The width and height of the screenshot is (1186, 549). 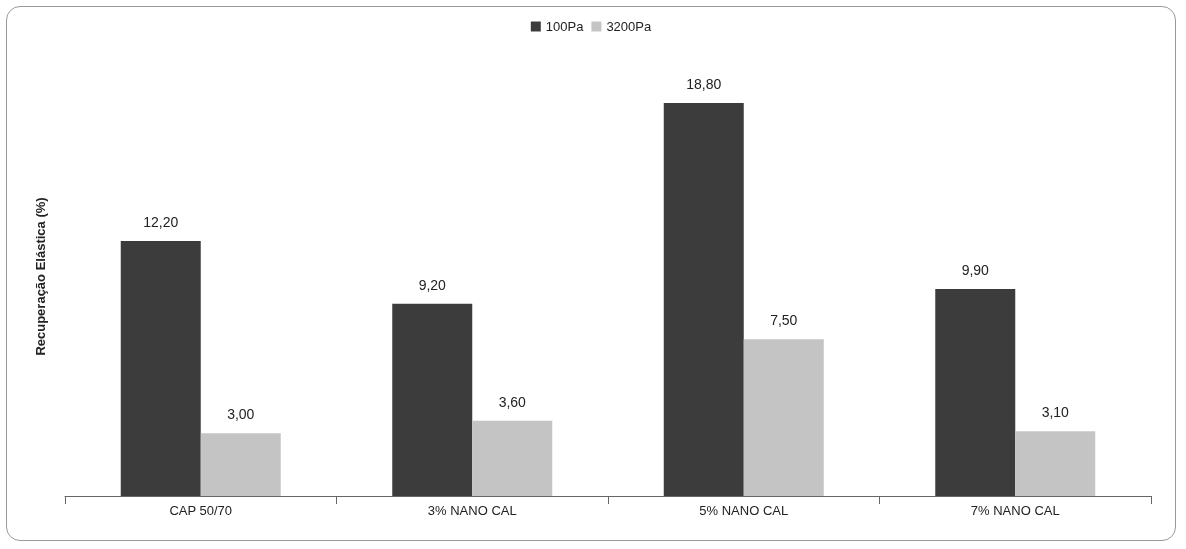 I want to click on data-label: 3,10, so click(x=1055, y=412).